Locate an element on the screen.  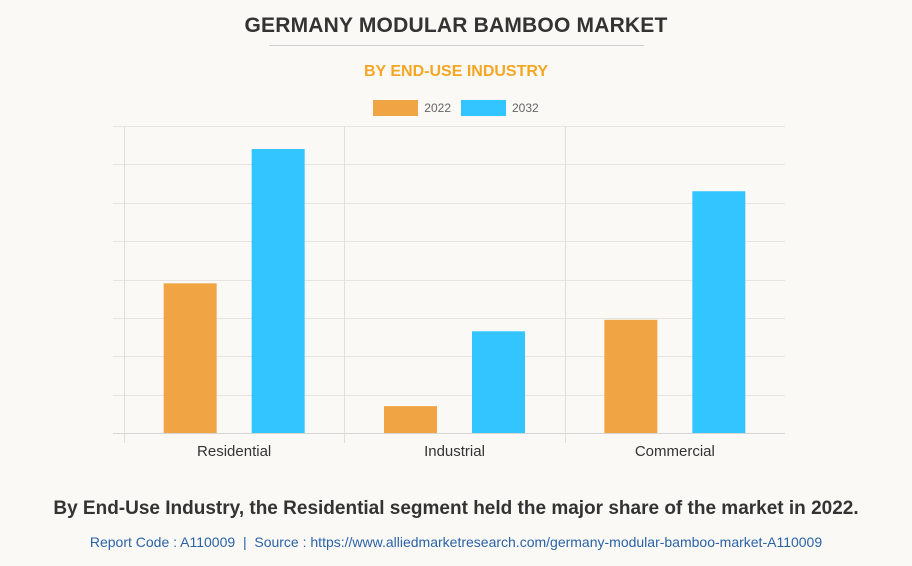
x-tick-label: Industrial is located at coordinates (454, 451).